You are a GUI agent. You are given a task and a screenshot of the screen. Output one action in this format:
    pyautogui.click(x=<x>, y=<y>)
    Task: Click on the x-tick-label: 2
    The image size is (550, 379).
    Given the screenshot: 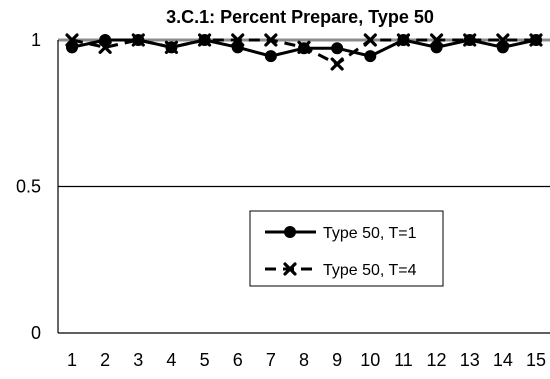 What is the action you would take?
    pyautogui.click(x=105, y=360)
    